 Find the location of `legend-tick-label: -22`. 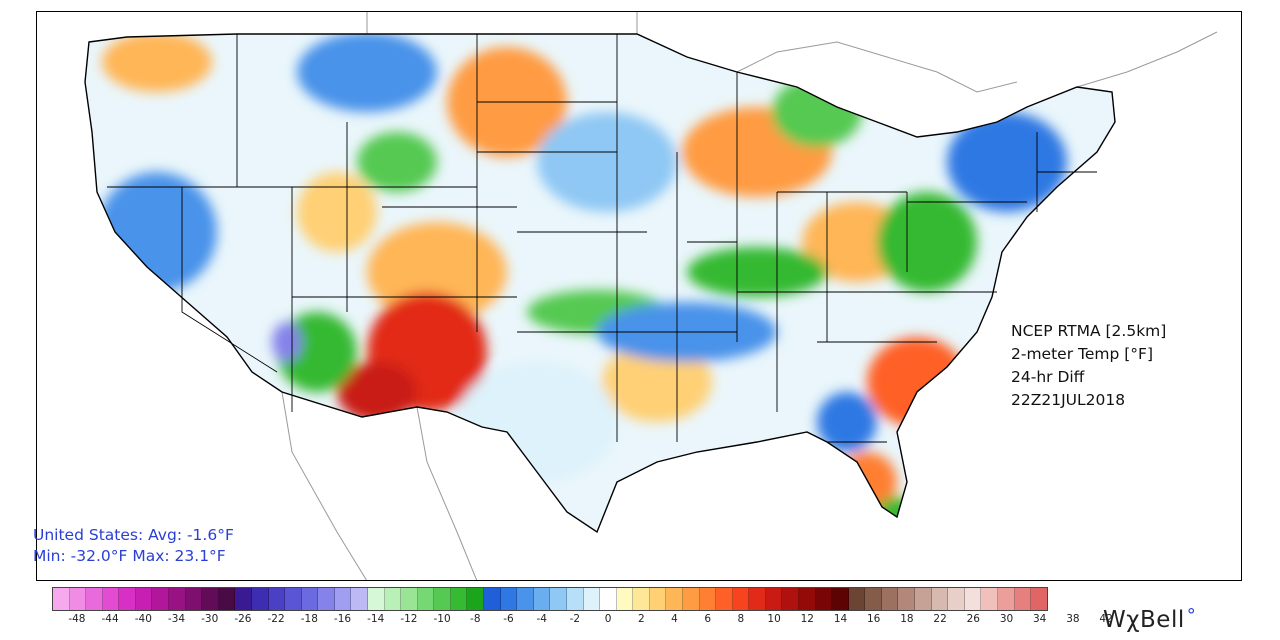

legend-tick-label: -22 is located at coordinates (276, 619).